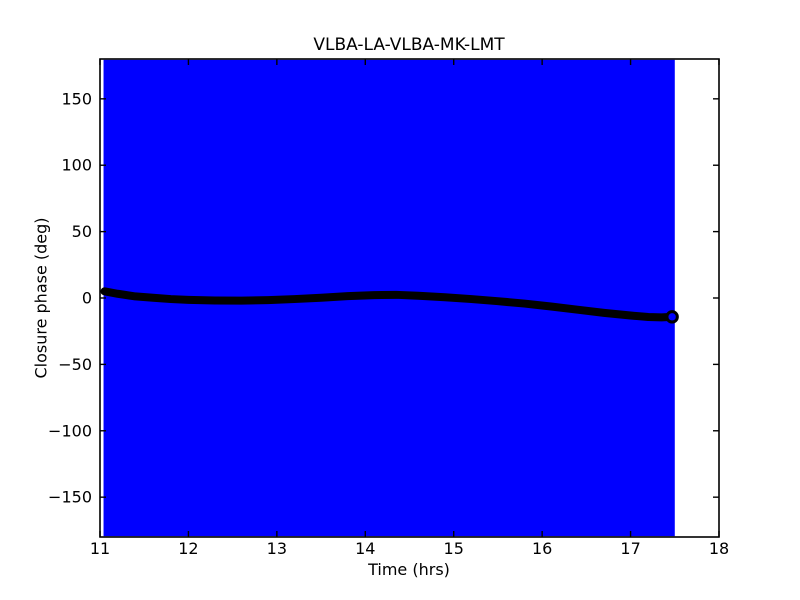 The image size is (800, 600). I want to click on x-tick-label: 18, so click(719, 548).